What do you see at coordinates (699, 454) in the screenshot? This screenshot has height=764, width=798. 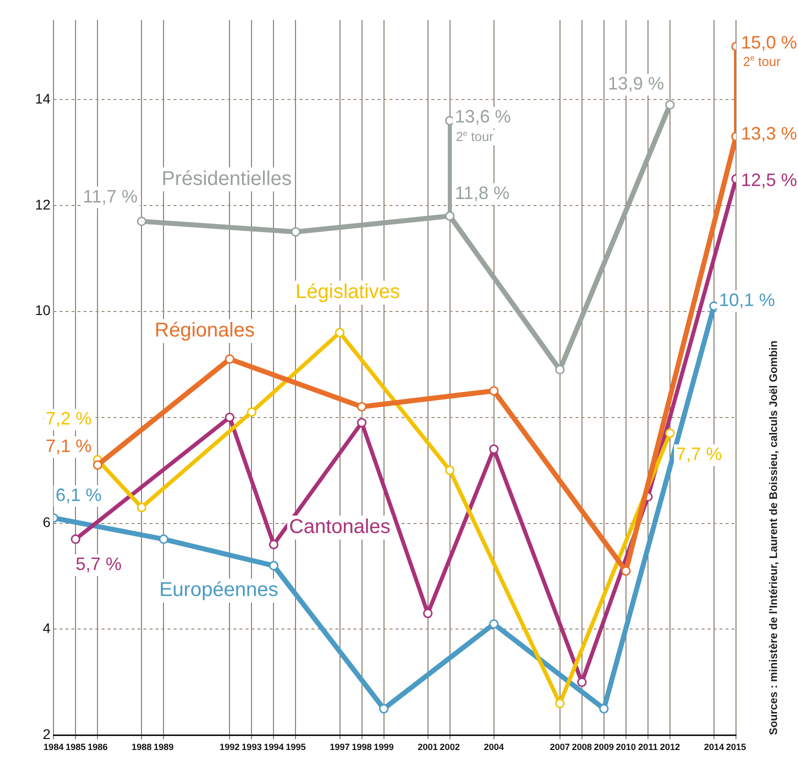 I see `annotation: 7,7 %` at bounding box center [699, 454].